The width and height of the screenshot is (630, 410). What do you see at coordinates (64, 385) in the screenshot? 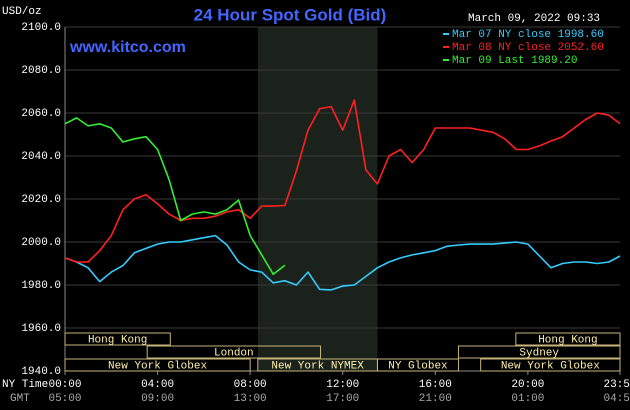
I see `x-tick-label: 00:00` at bounding box center [64, 385].